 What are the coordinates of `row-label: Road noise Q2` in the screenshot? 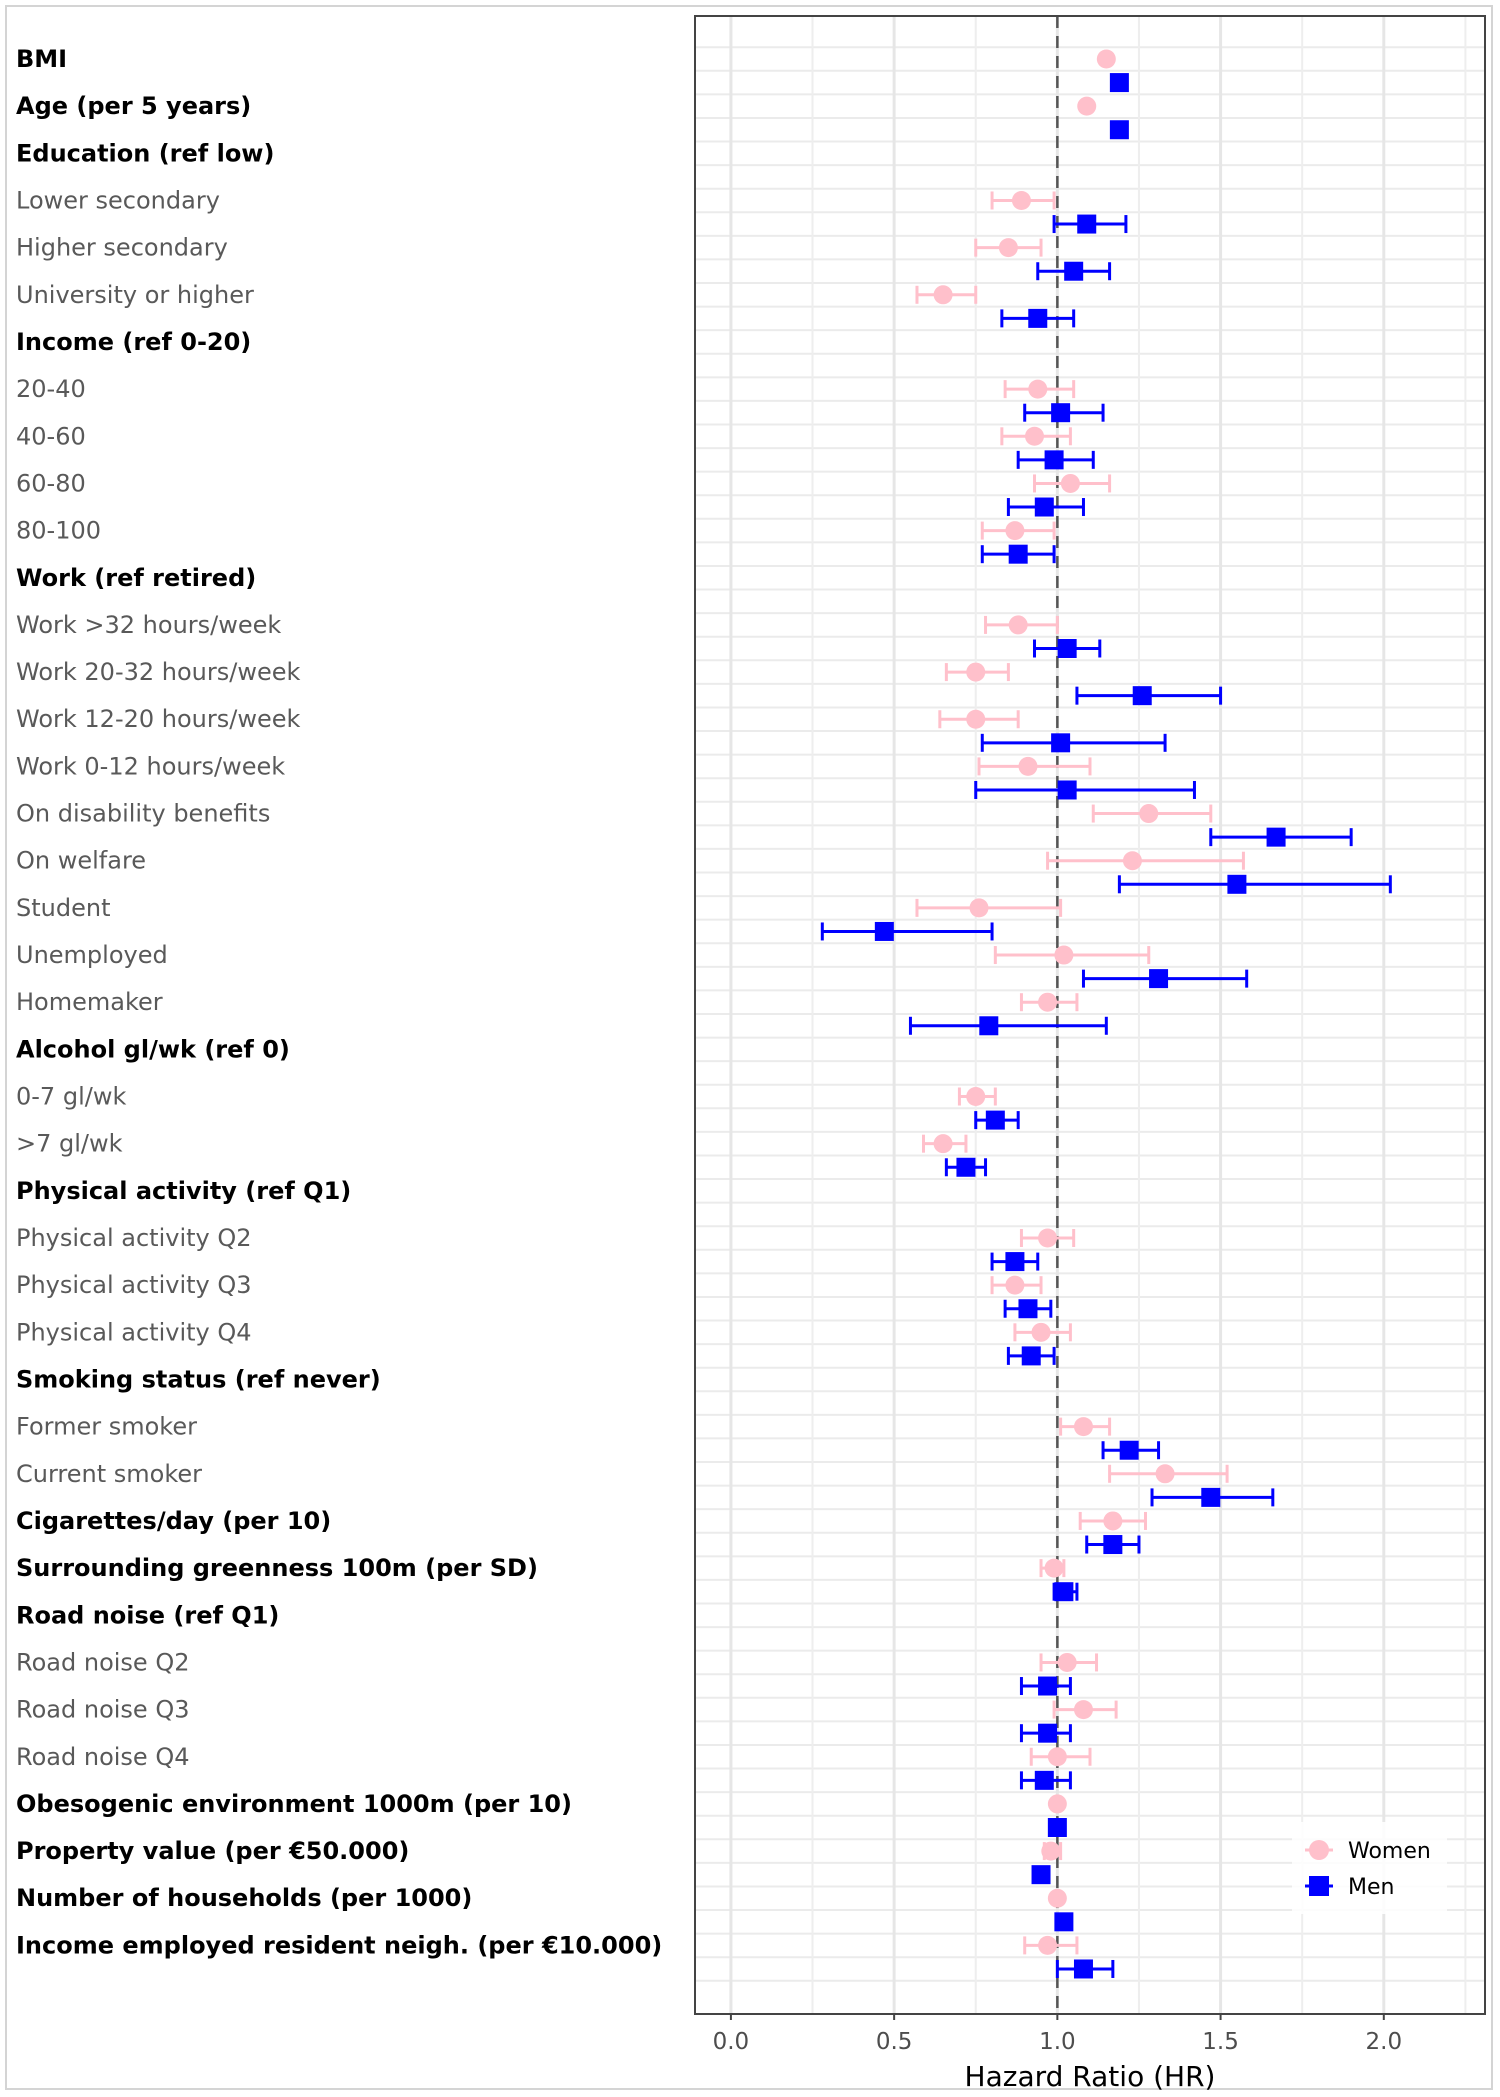 It's located at (102, 1662).